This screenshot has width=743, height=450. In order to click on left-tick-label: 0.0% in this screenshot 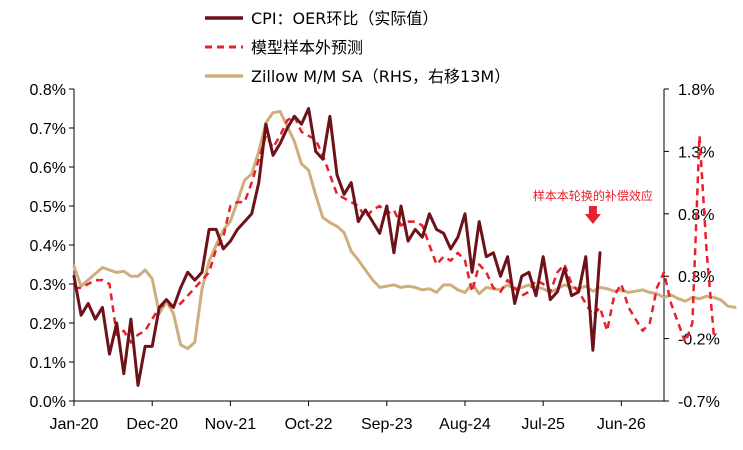, I will do `click(48, 402)`.